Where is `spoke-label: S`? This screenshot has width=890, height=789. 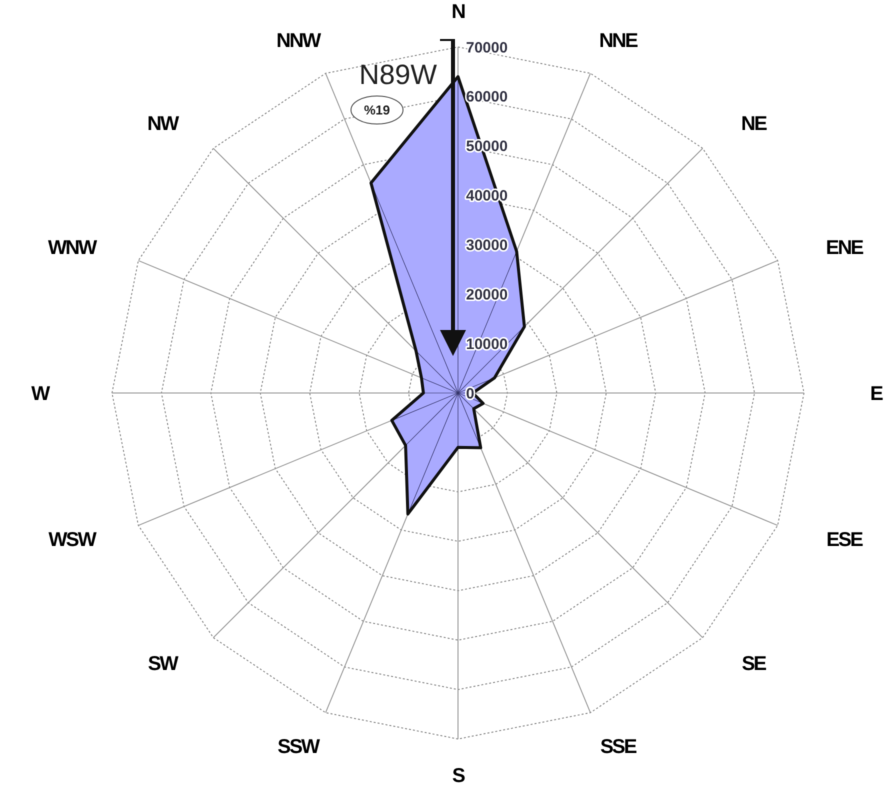 spoke-label: S is located at coordinates (459, 776).